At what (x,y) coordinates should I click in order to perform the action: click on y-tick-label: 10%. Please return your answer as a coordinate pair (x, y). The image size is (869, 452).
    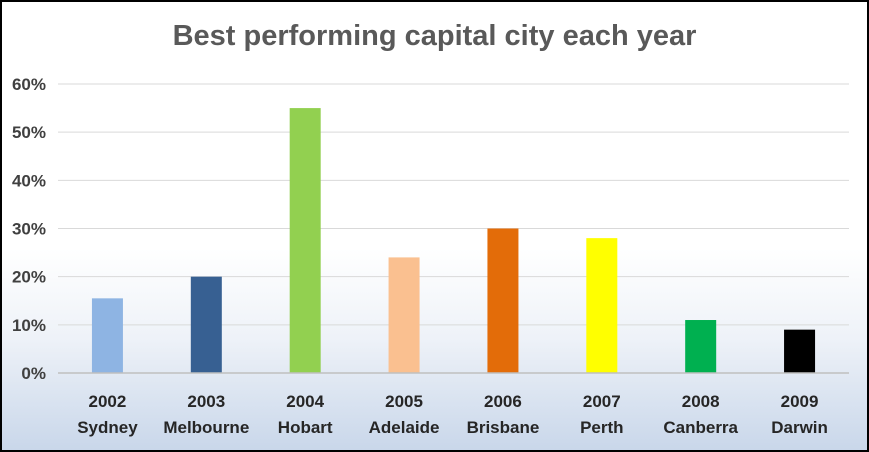
    Looking at the image, I should click on (29, 325).